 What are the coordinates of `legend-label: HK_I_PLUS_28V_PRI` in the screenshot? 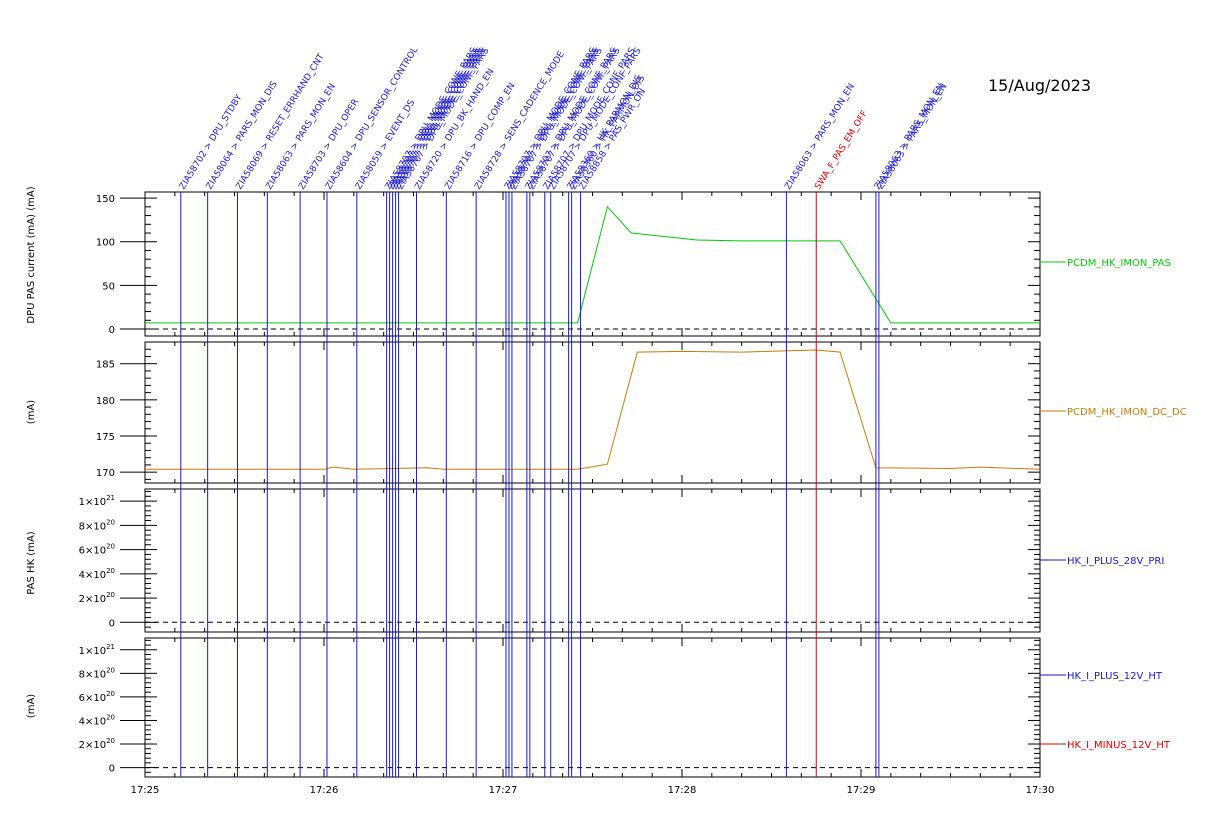 It's located at (1115, 561).